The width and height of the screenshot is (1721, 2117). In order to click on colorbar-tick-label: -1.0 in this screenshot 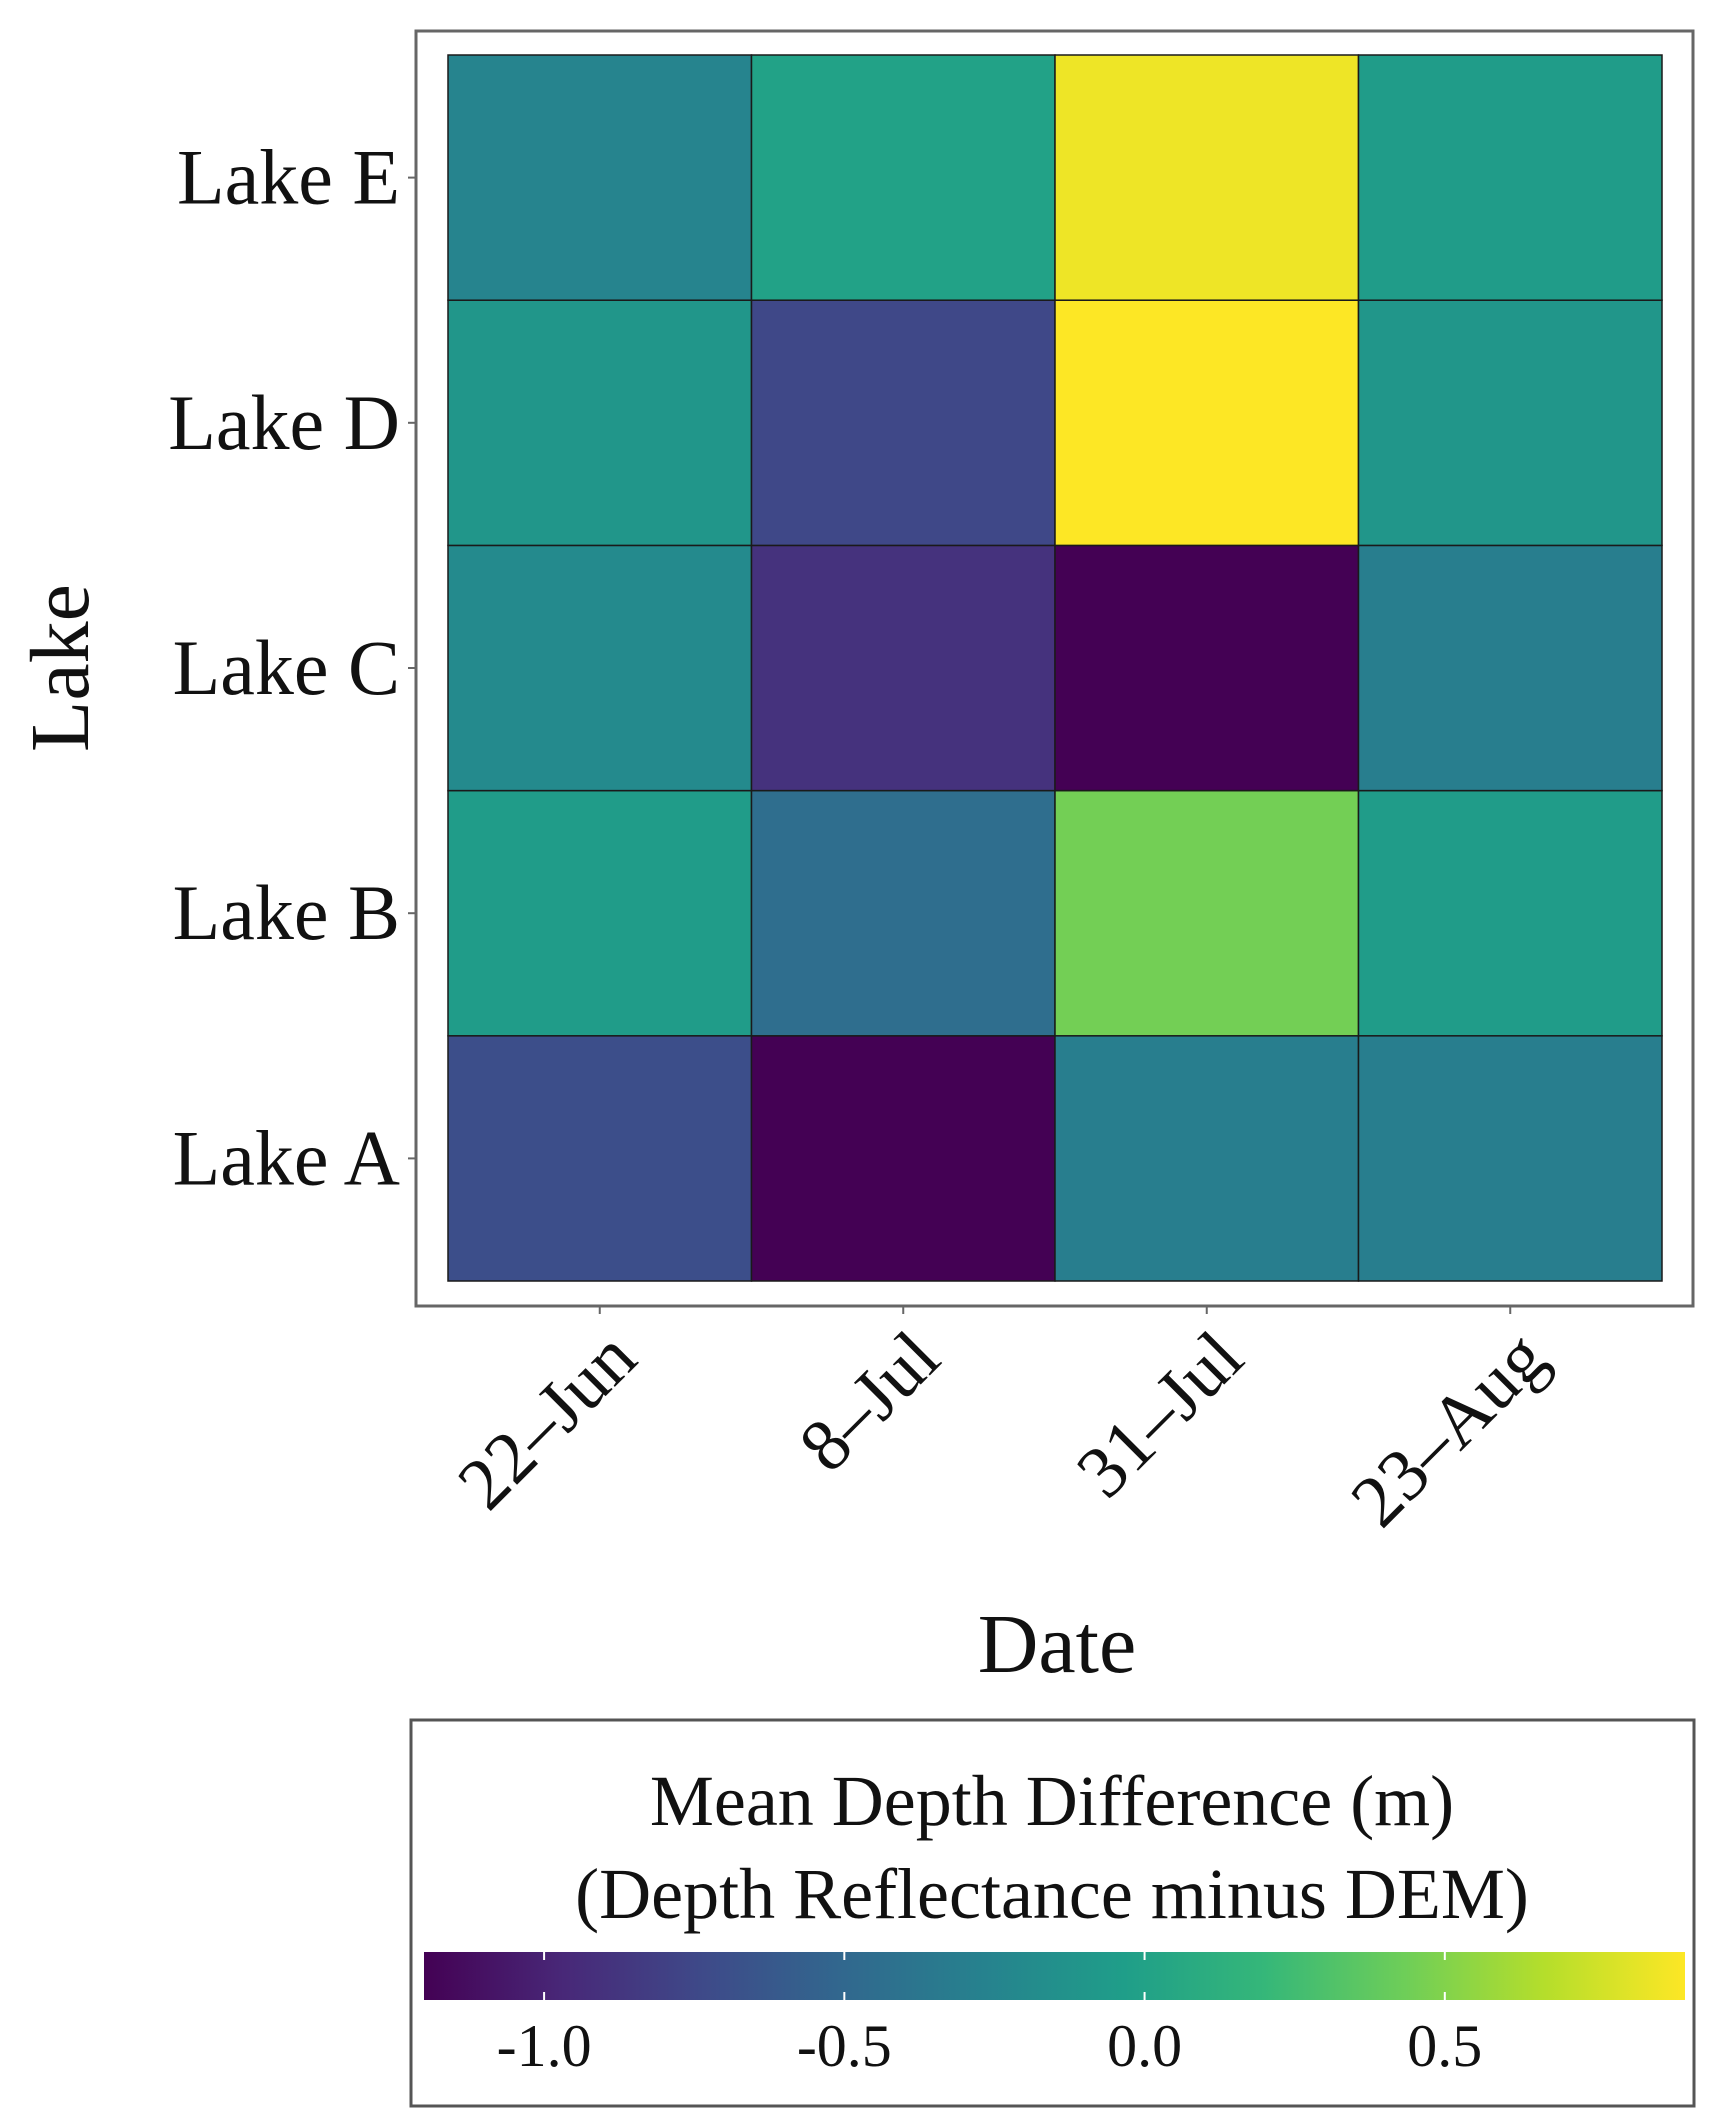, I will do `click(544, 2046)`.